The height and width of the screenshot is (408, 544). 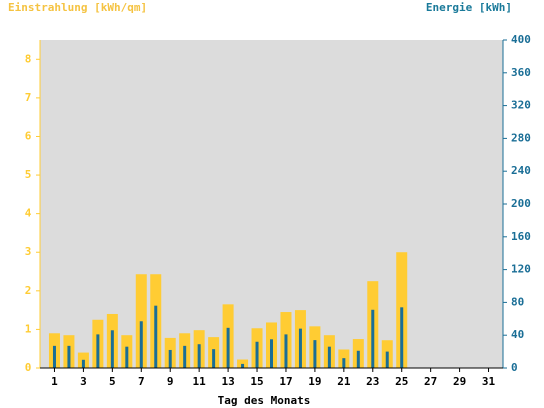 I want to click on x-tick-label: 13, so click(x=227, y=381).